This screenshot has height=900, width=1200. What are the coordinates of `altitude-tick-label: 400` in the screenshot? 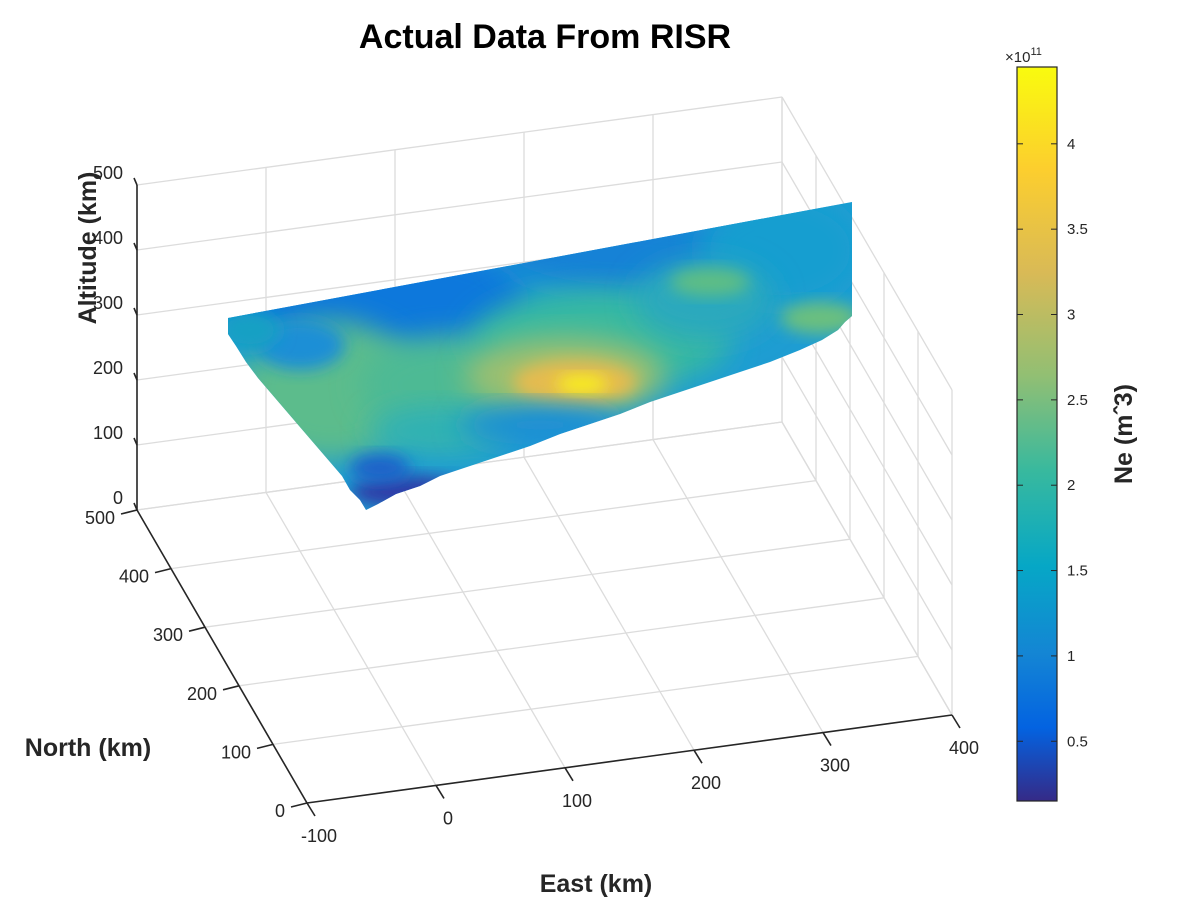 It's located at (108, 238).